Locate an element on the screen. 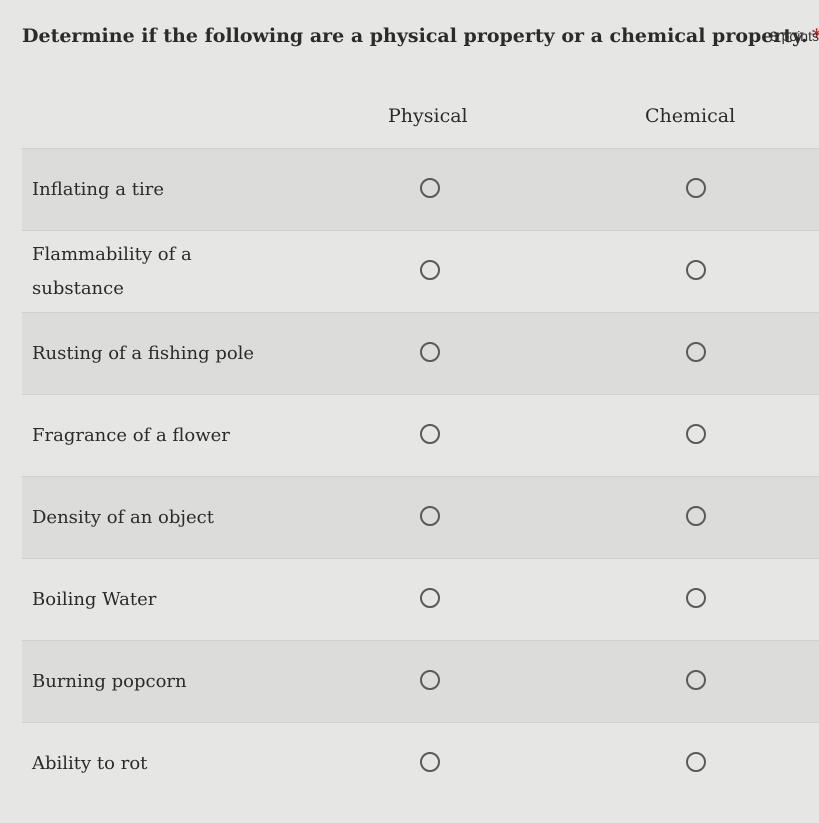 This screenshot has width=819, height=823. points-label: 8 points is located at coordinates (794, 36).